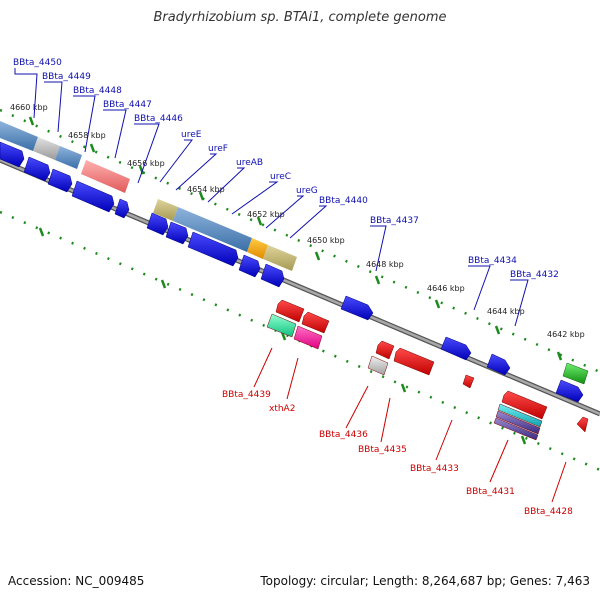 This screenshot has height=600, width=600. I want to click on gene-label: BBta_4450, so click(37, 63).